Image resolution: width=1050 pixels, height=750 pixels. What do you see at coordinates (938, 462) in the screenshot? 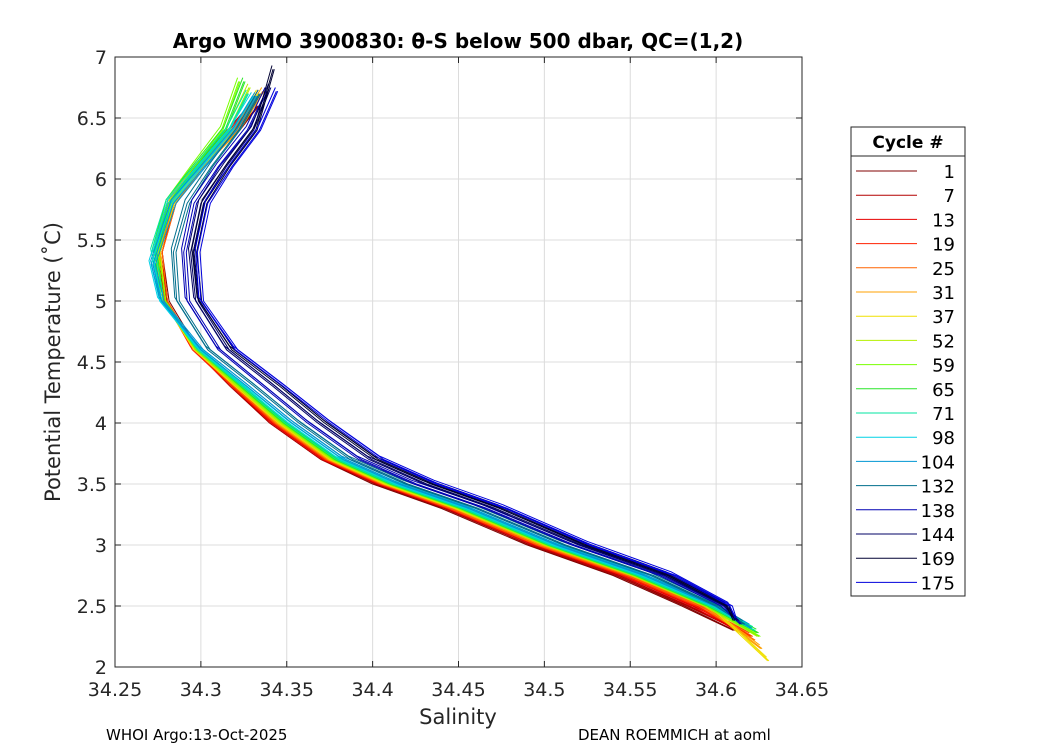
I see `legend-label: 104` at bounding box center [938, 462].